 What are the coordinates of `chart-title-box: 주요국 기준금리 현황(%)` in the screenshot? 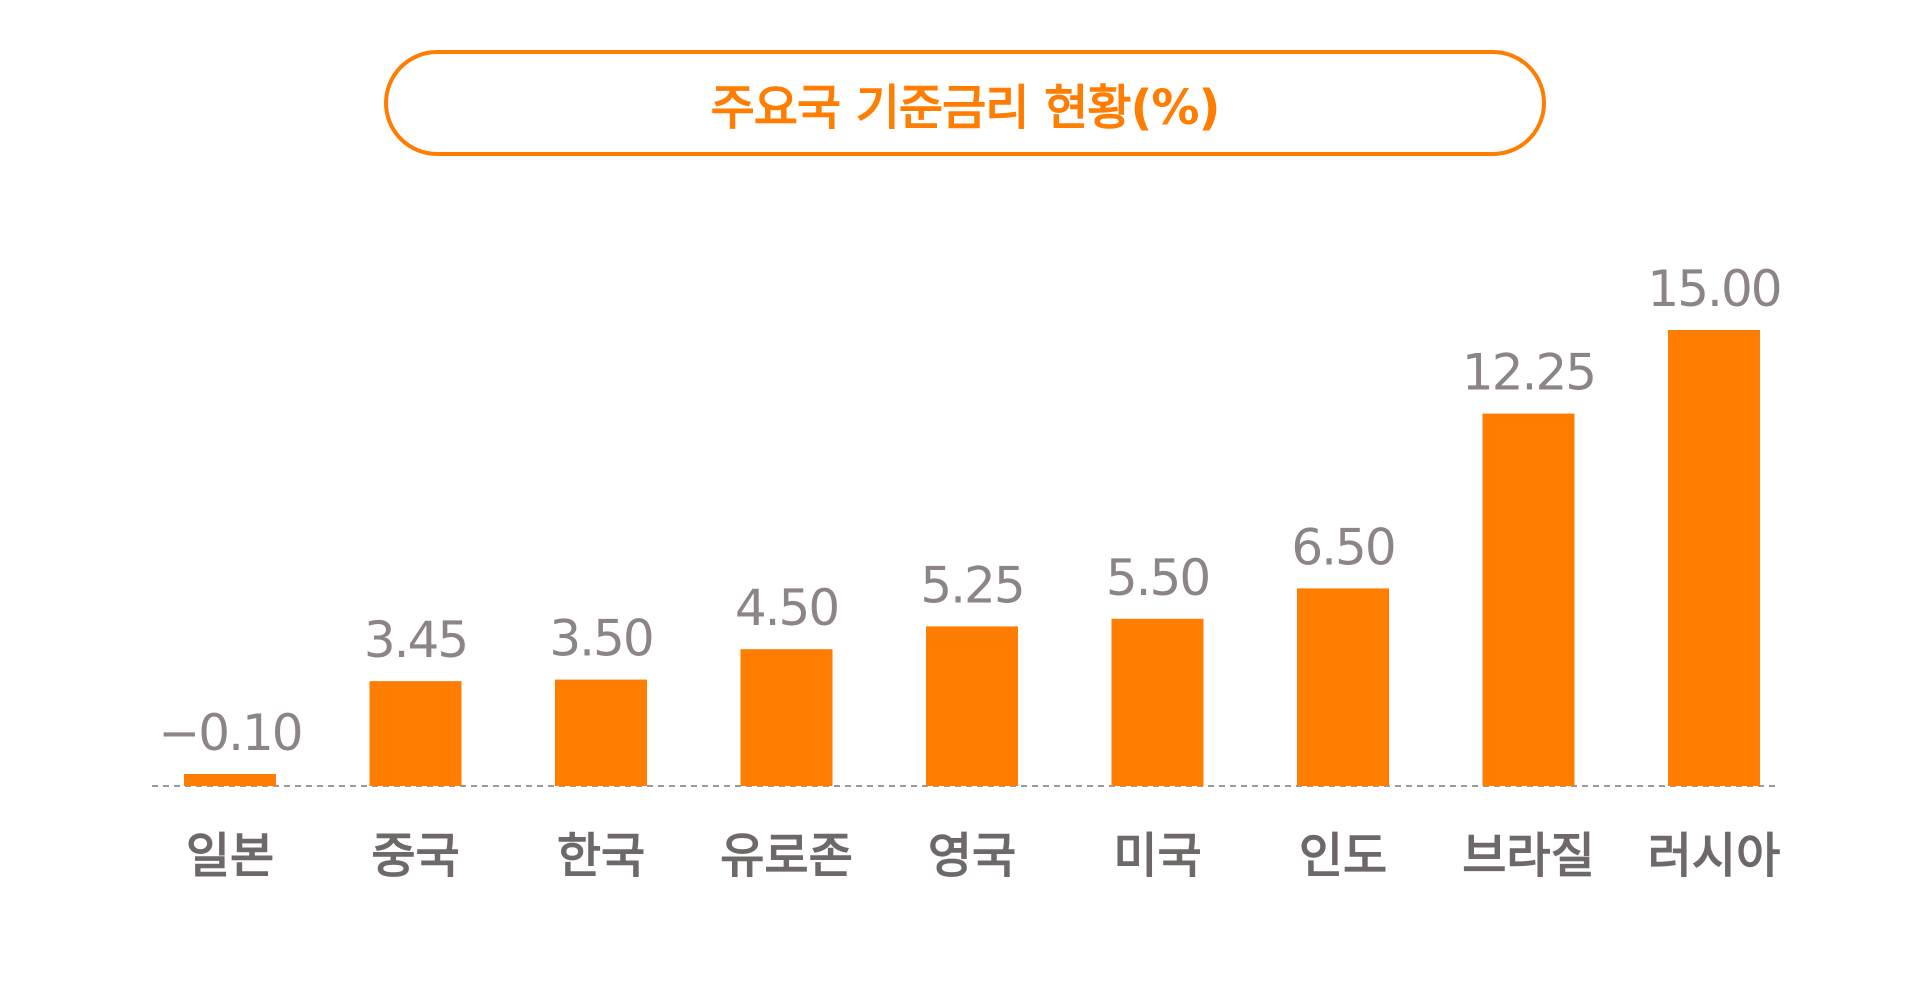 It's located at (965, 103).